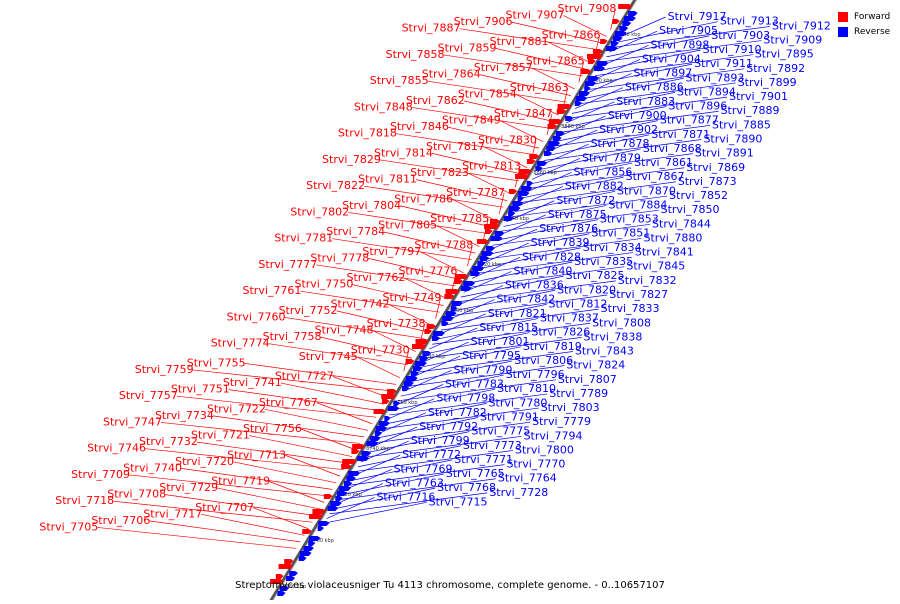  What do you see at coordinates (100, 474) in the screenshot?
I see `gene-label: Strvi_7709` at bounding box center [100, 474].